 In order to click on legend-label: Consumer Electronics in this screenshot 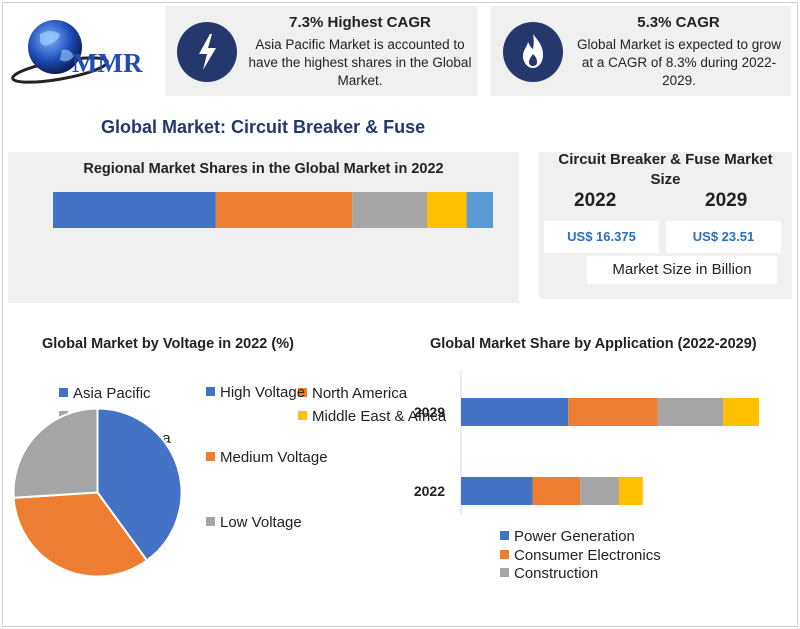, I will do `click(587, 555)`.